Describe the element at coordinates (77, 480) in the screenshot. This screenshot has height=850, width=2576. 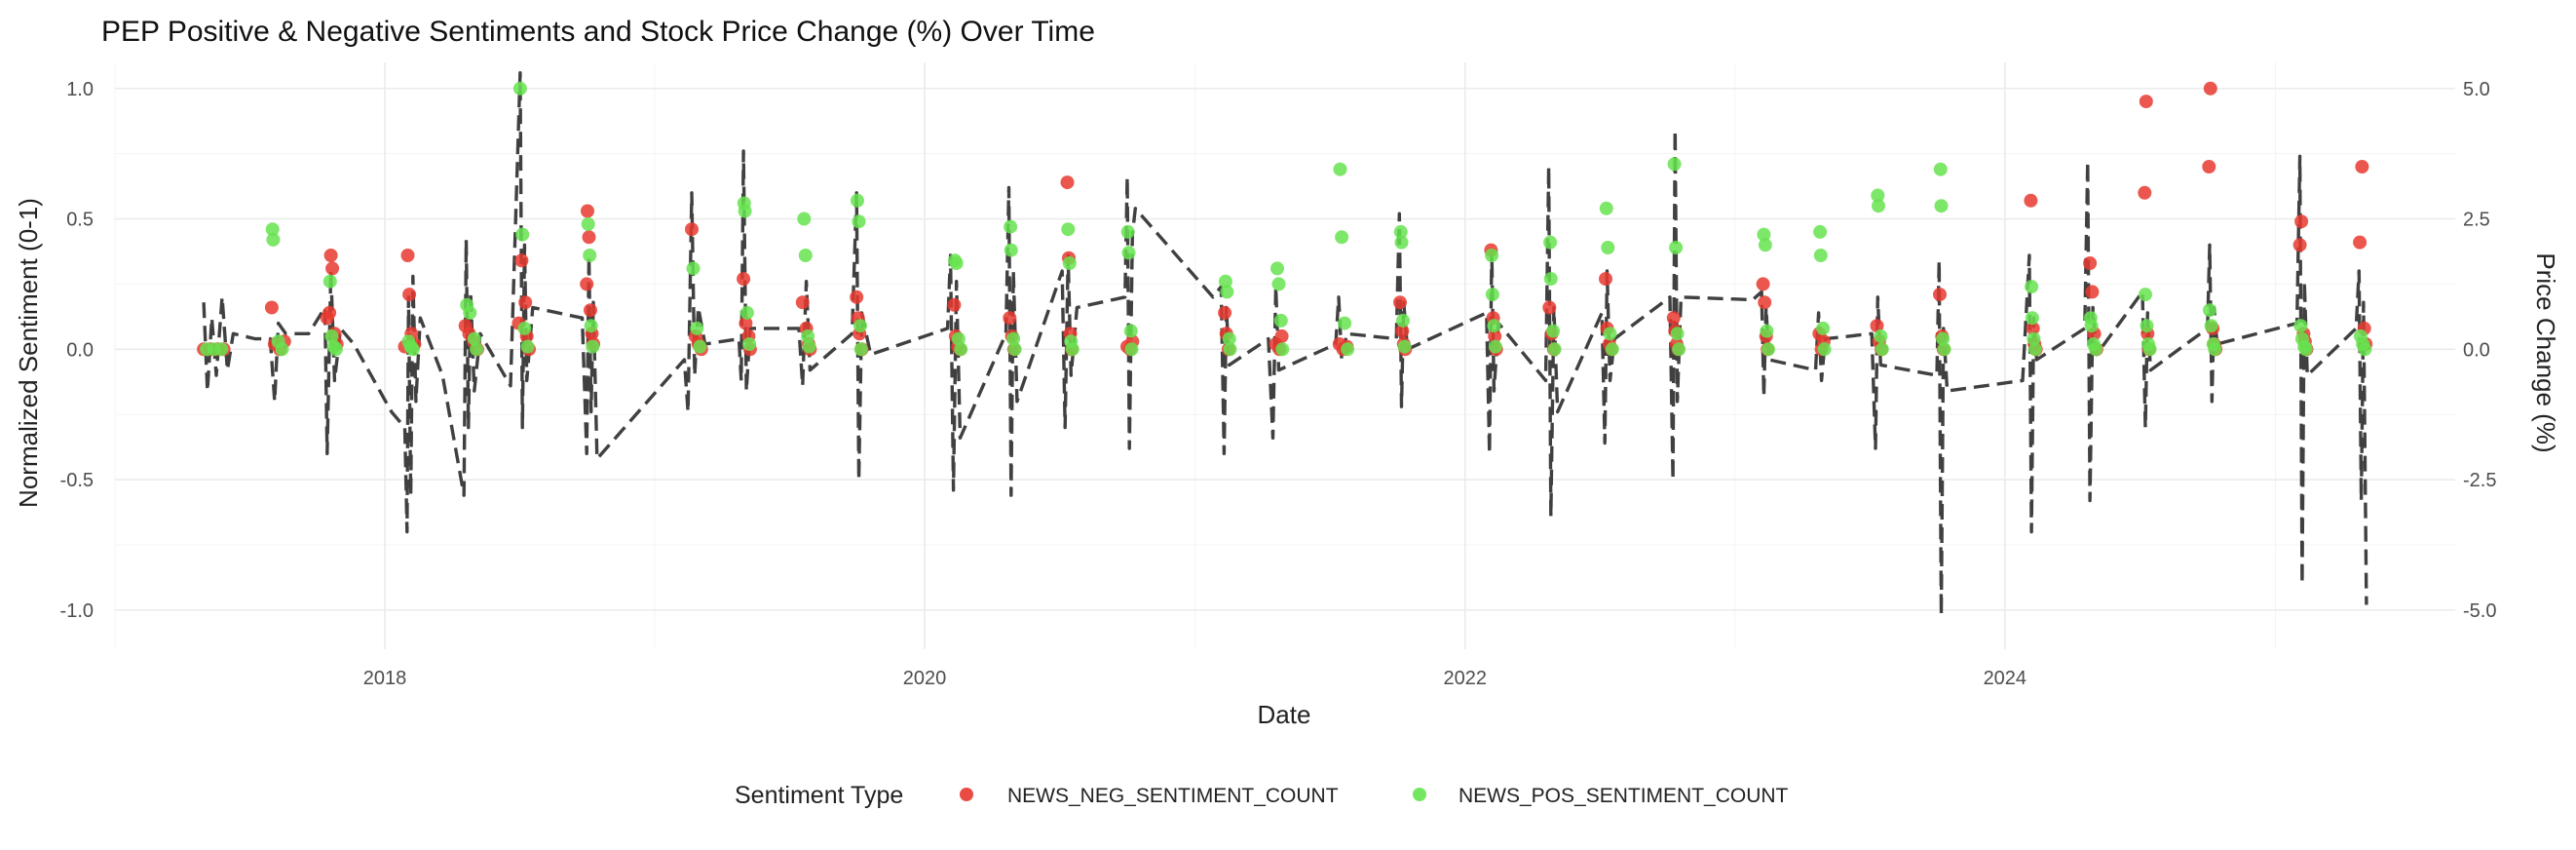
I see `y-tick-label: -0.5` at that location.